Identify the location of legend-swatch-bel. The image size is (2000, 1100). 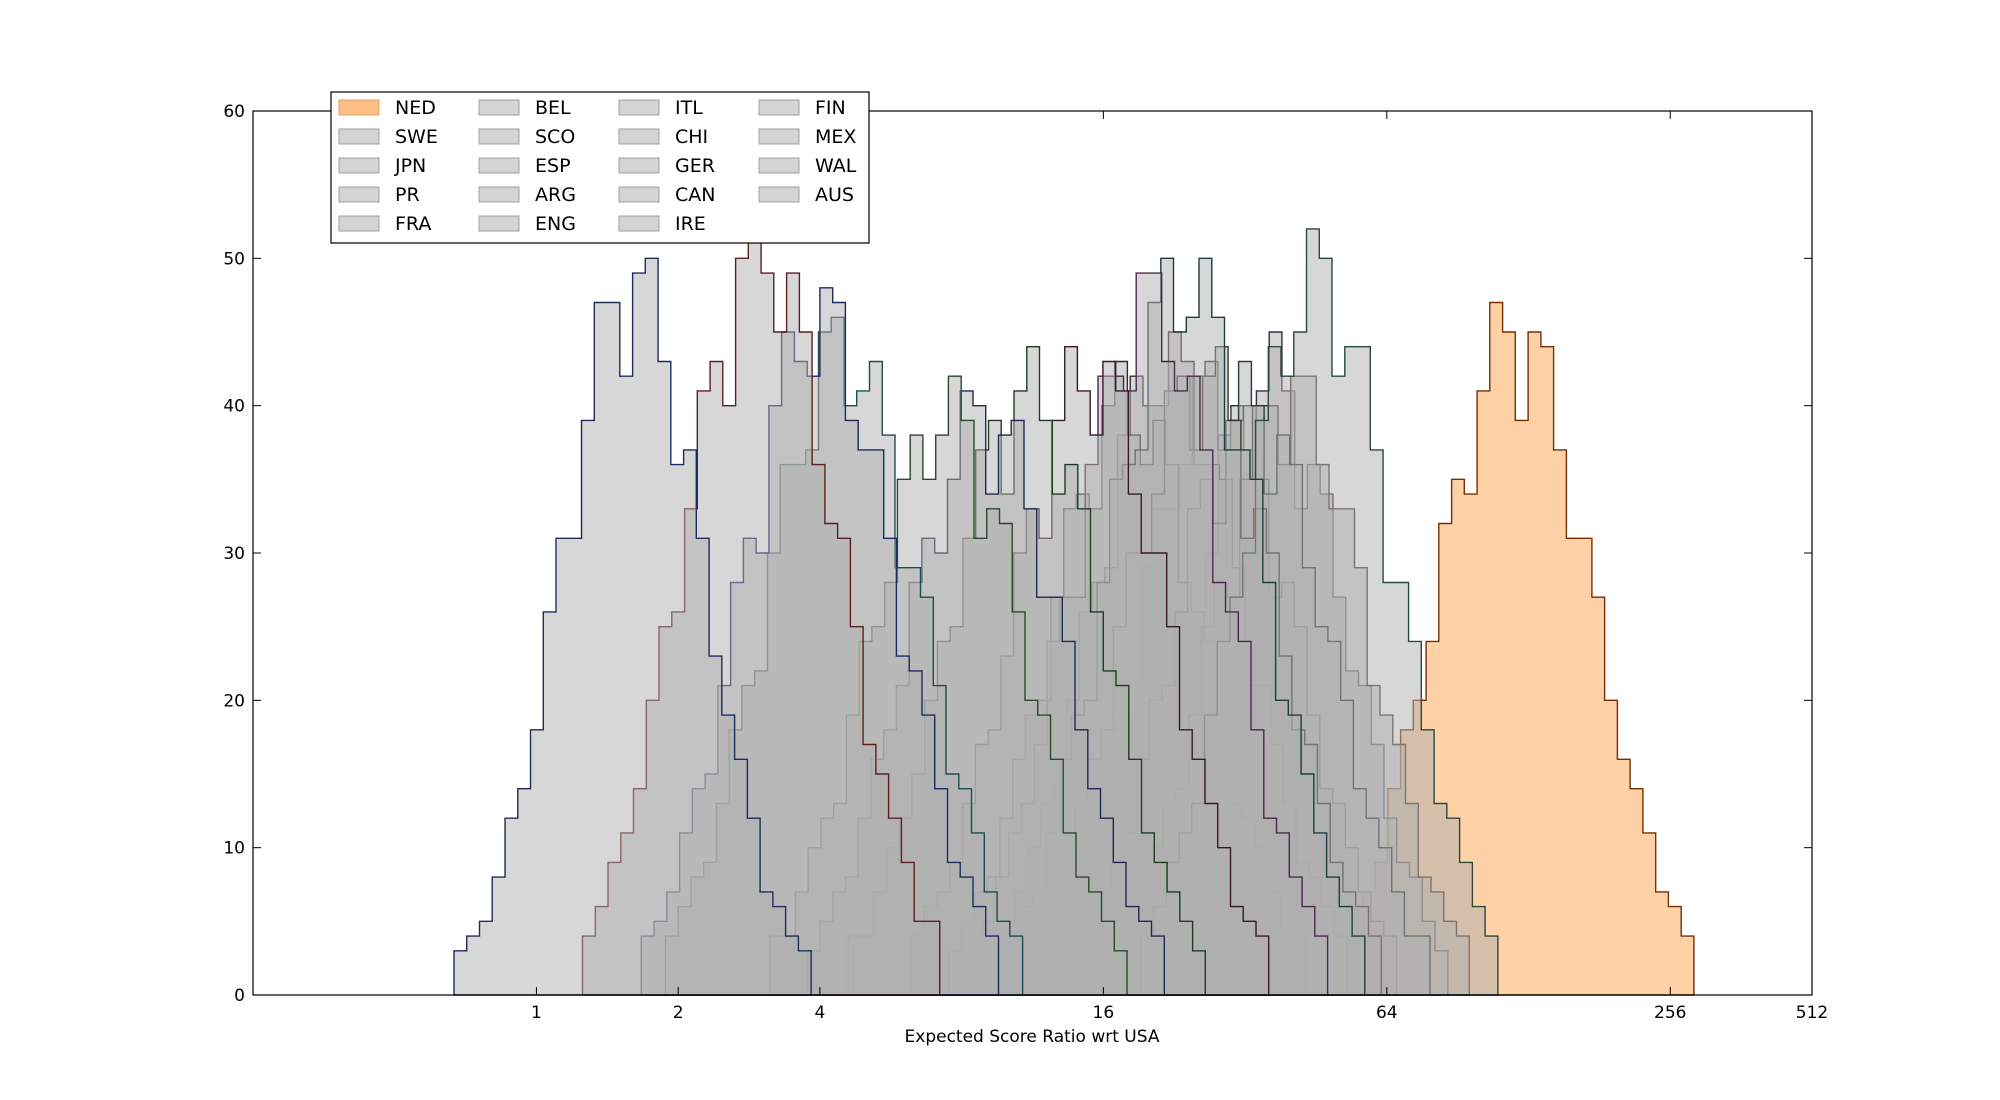
(499, 107).